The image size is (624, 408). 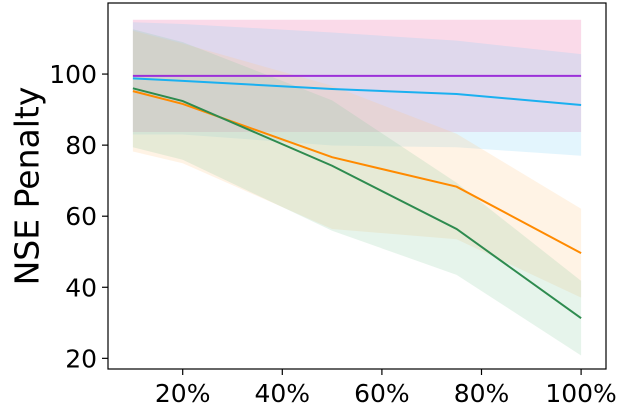 I want to click on series-2-line, so click(x=357, y=91).